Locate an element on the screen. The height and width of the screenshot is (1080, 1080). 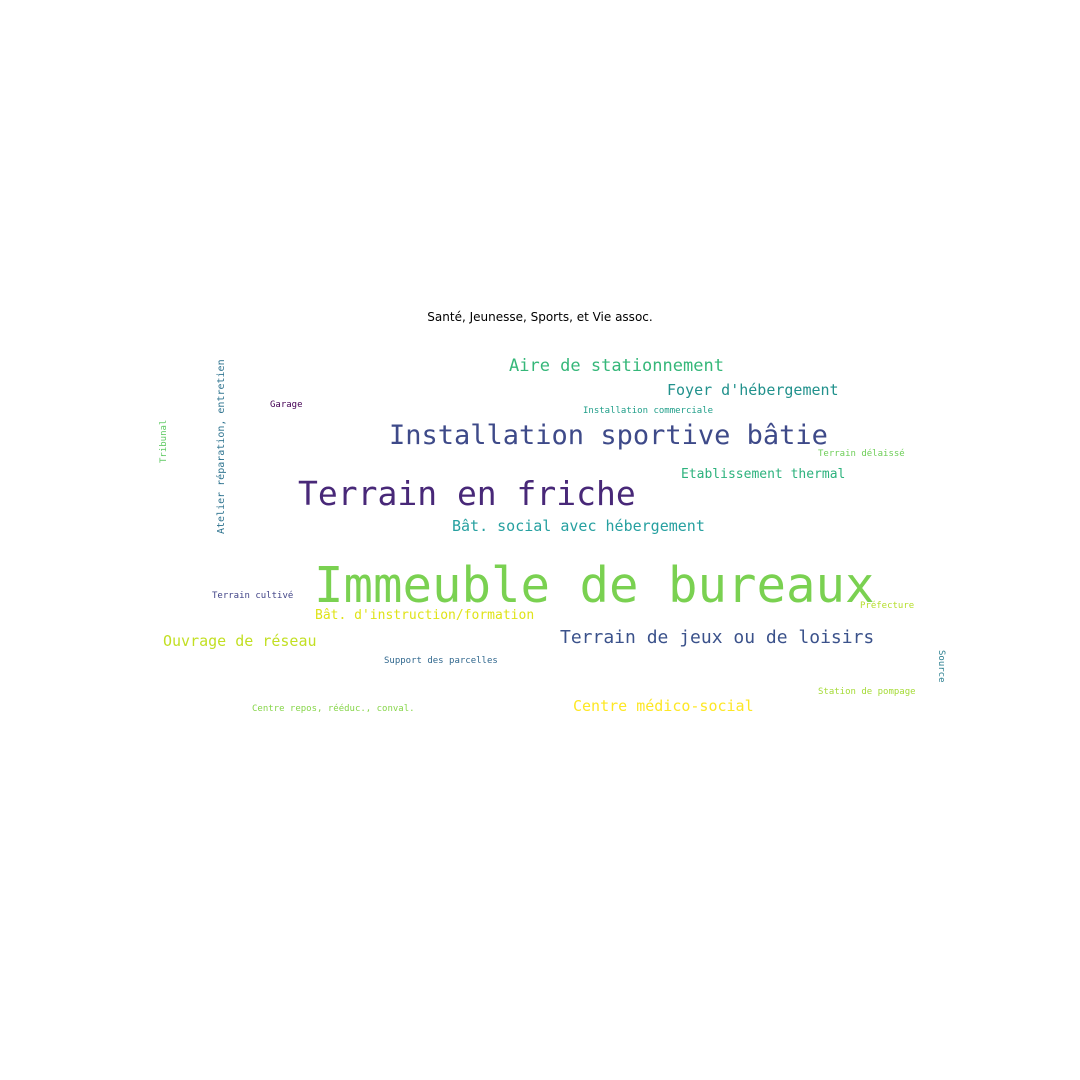
word-terrain-de-jeux: Terrain de jeux ou de loisirs is located at coordinates (717, 637).